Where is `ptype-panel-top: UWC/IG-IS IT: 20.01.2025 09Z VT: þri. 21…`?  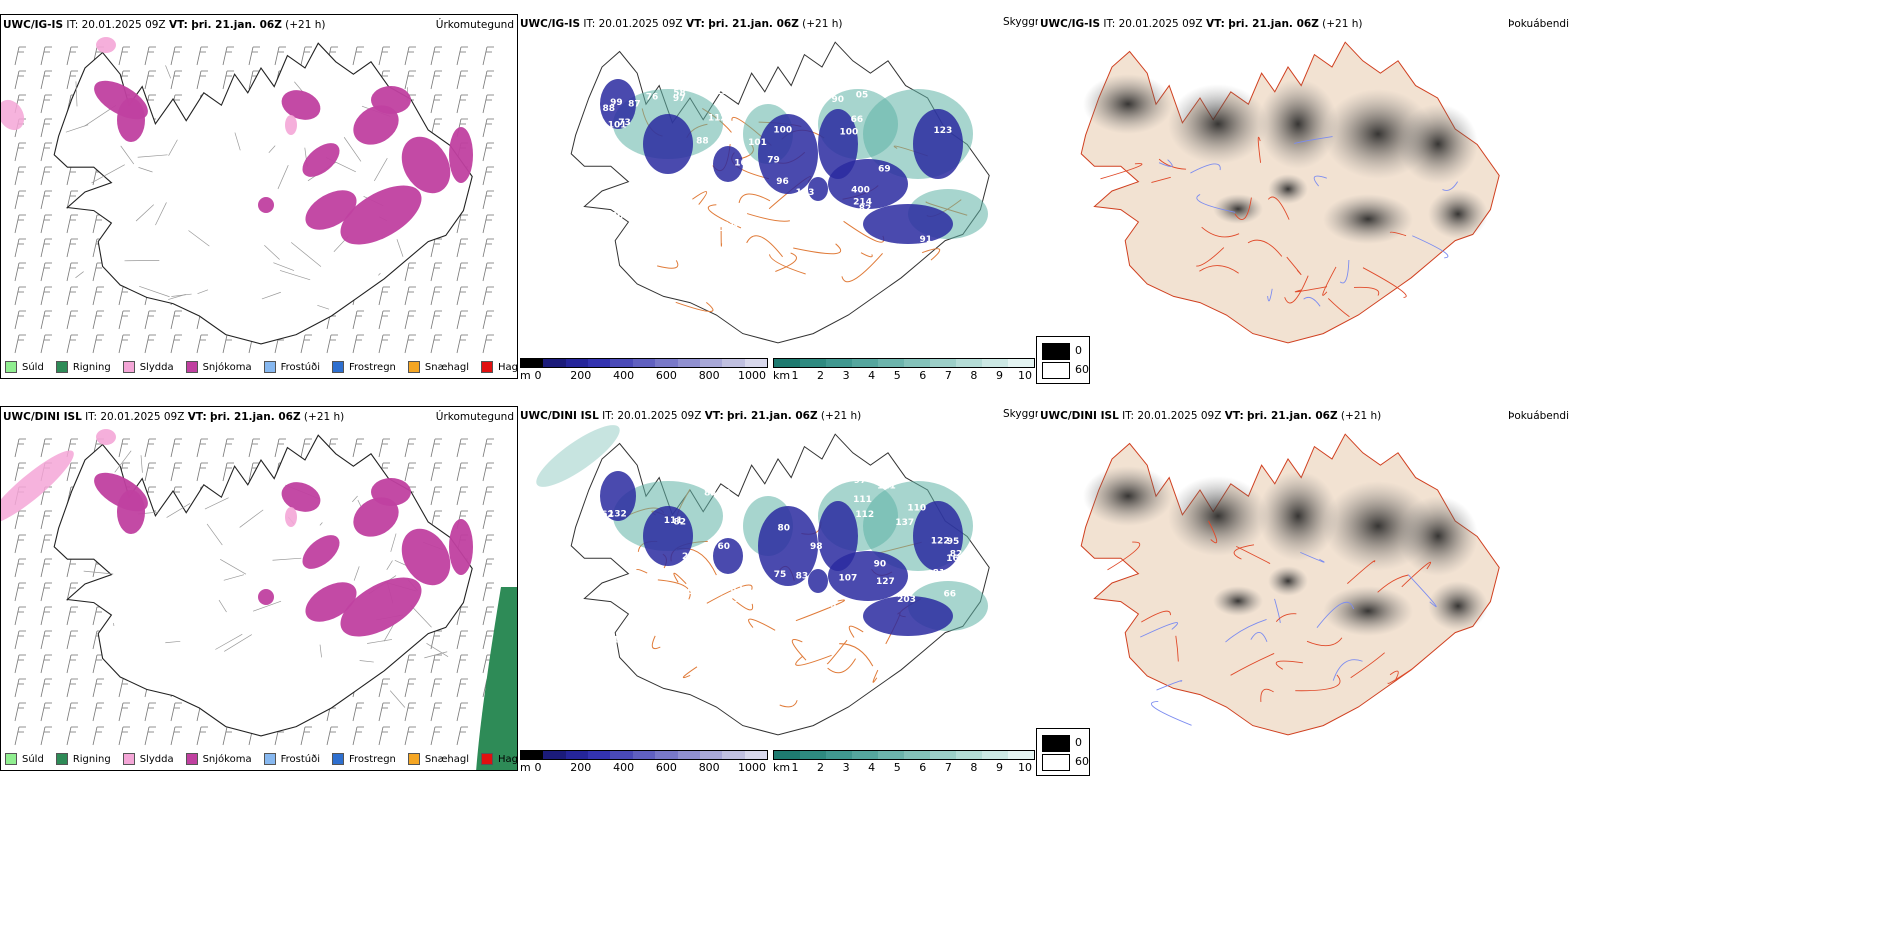 ptype-panel-top: UWC/IG-IS IT: 20.01.2025 09Z VT: þri. 21… is located at coordinates (259, 196).